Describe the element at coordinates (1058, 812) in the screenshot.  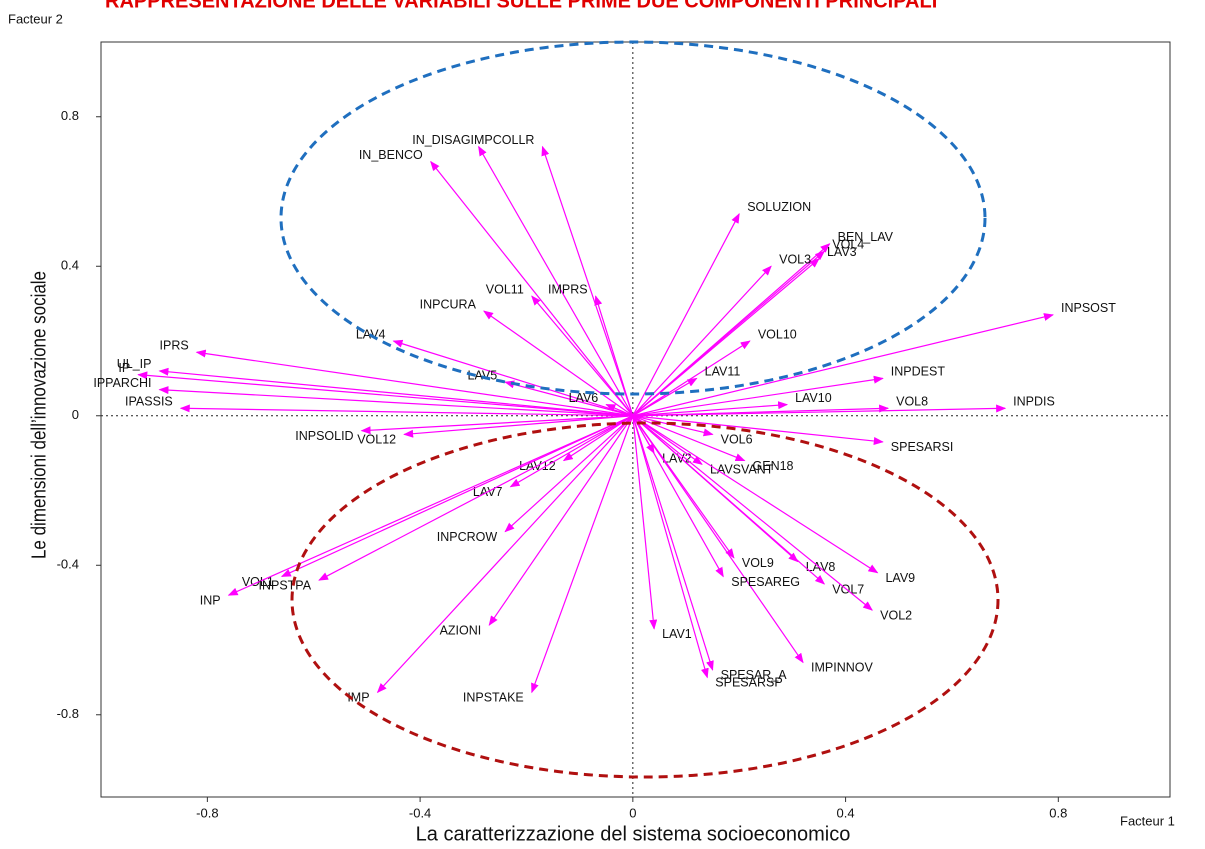
I see `x-tick-label: 0.8` at that location.